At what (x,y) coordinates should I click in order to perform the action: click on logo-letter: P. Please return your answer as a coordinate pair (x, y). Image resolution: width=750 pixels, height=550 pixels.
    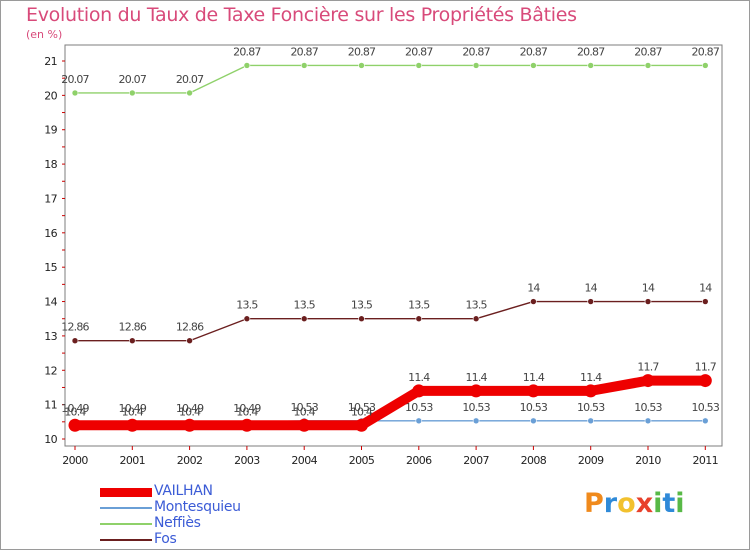
    Looking at the image, I should click on (594, 503).